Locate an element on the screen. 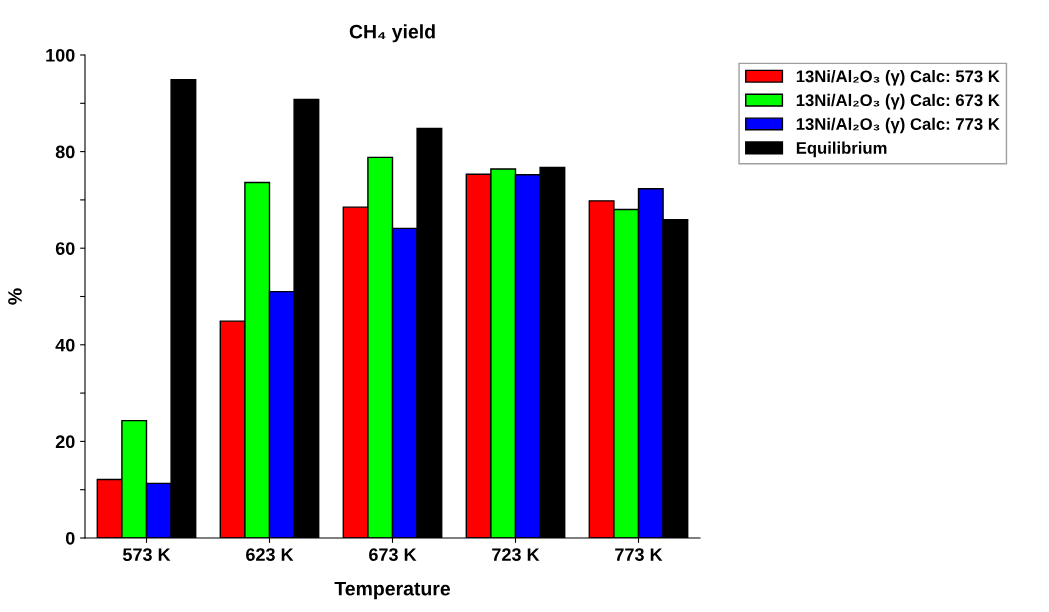 This screenshot has height=612, width=1049. x-axis-title: Temperature is located at coordinates (392, 590).